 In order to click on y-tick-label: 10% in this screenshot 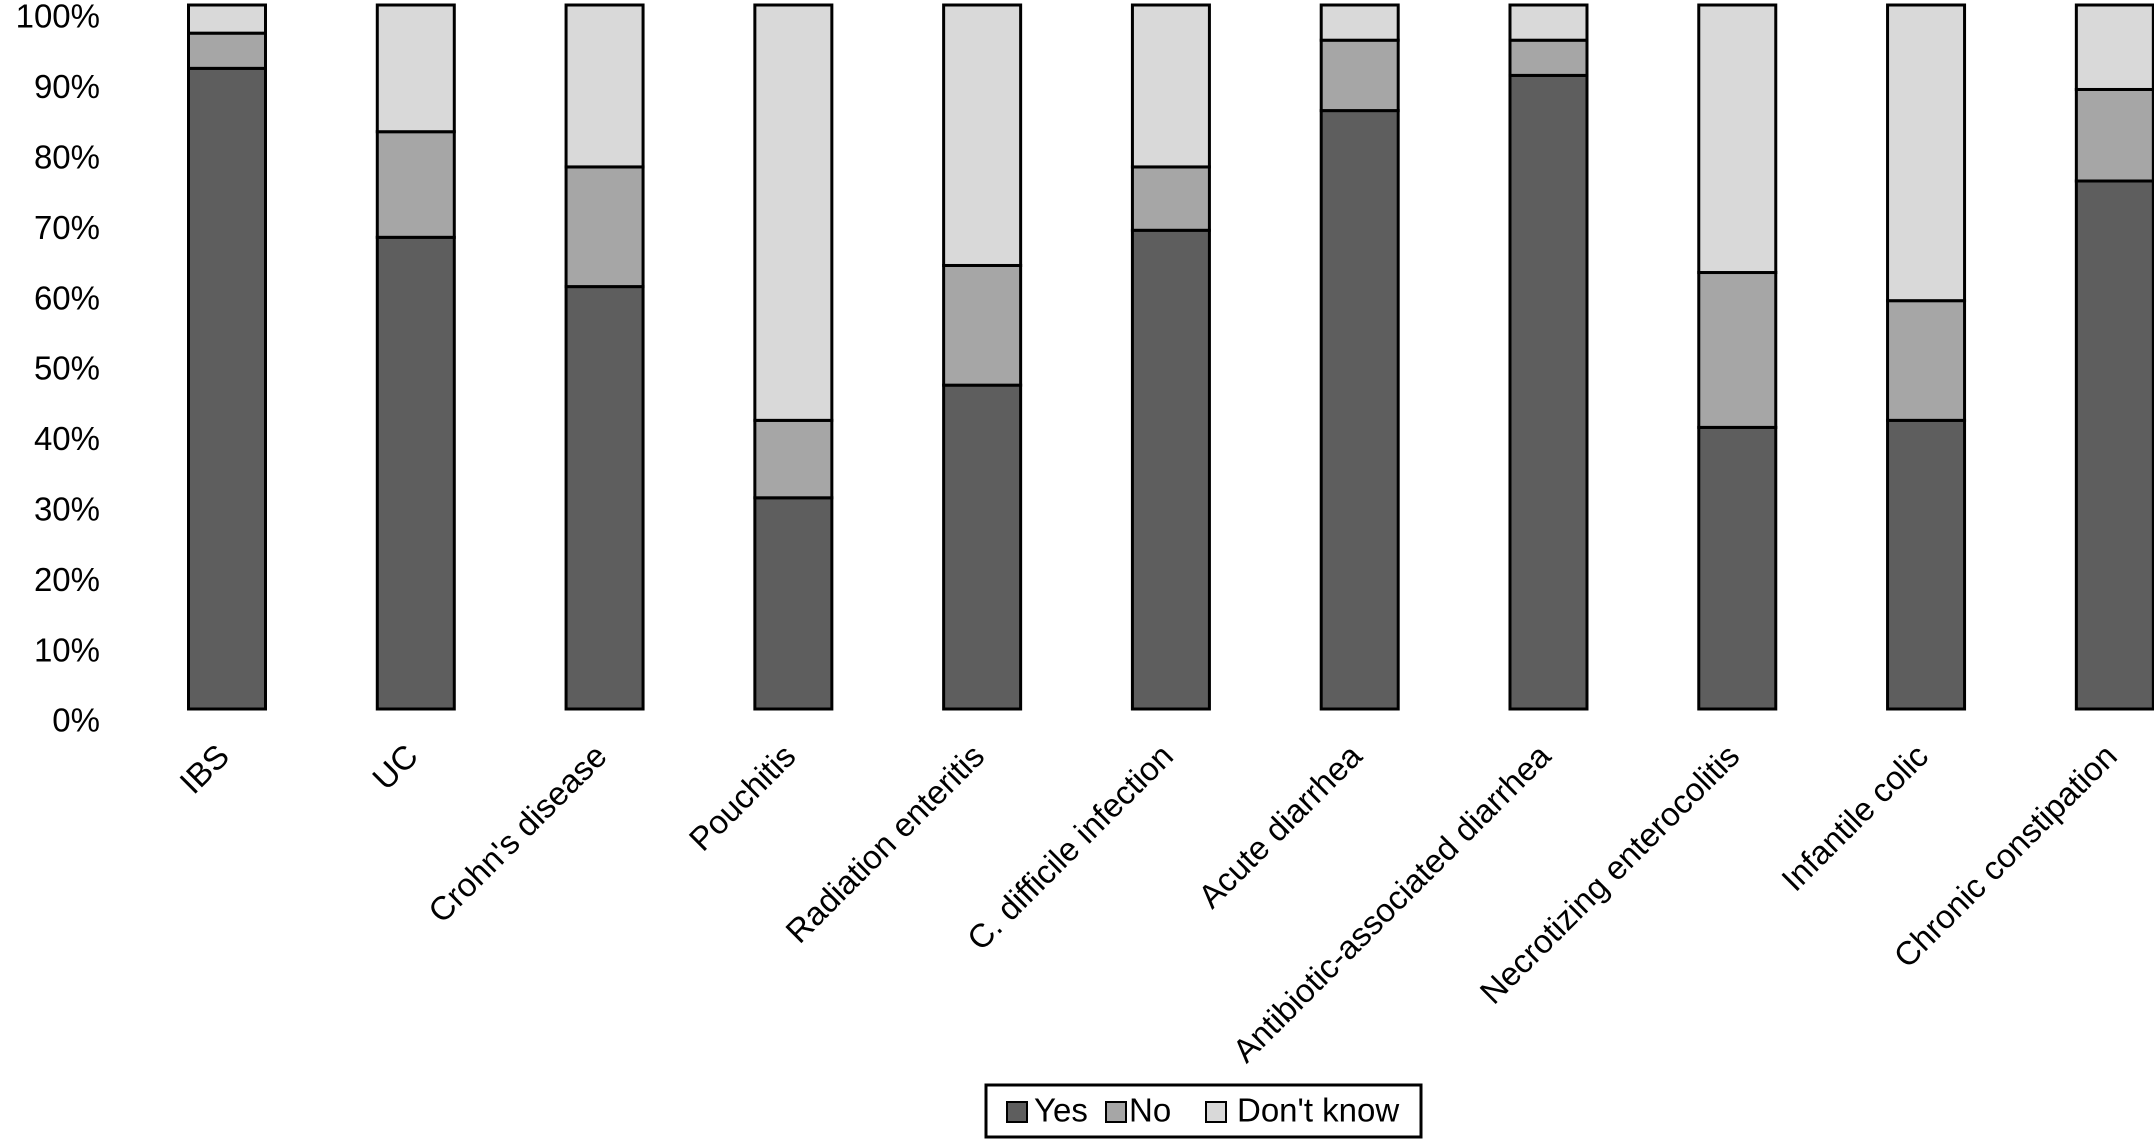, I will do `click(67, 649)`.